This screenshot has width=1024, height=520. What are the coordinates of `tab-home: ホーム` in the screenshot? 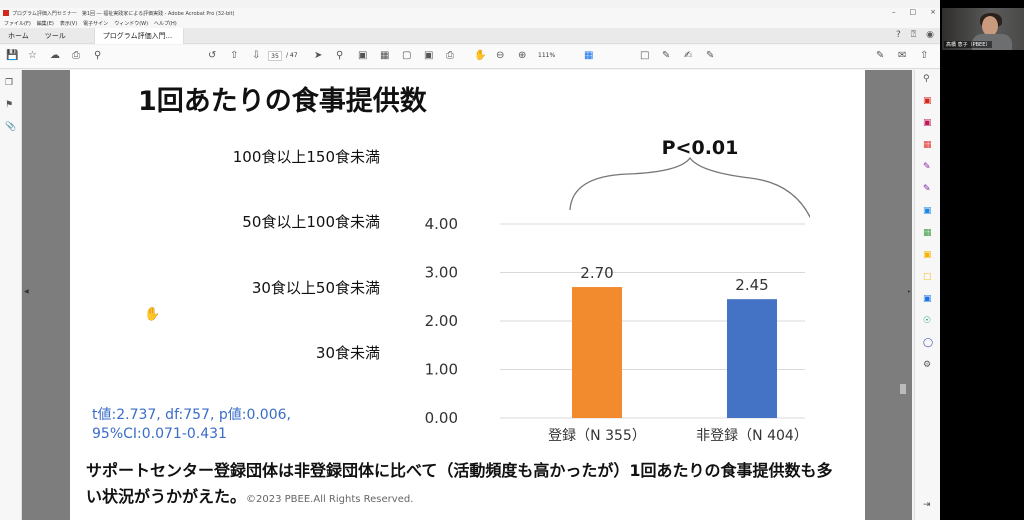 It's located at (18, 35).